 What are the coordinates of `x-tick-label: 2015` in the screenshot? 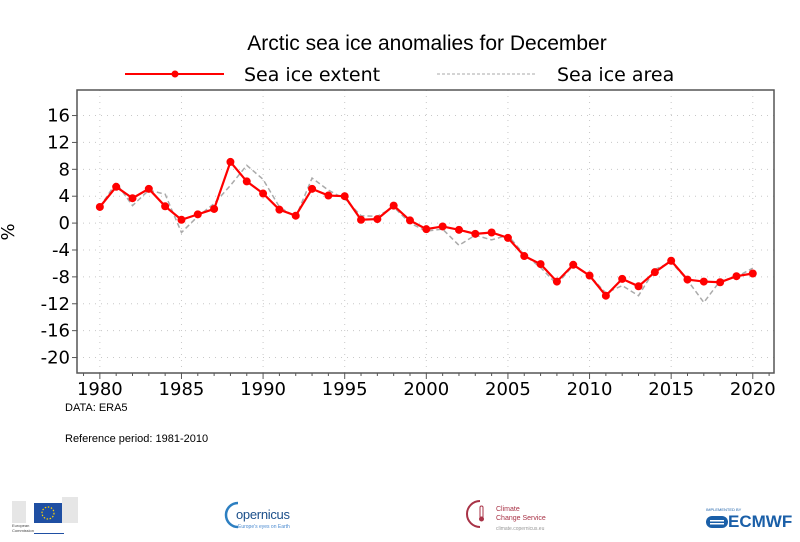 It's located at (671, 389).